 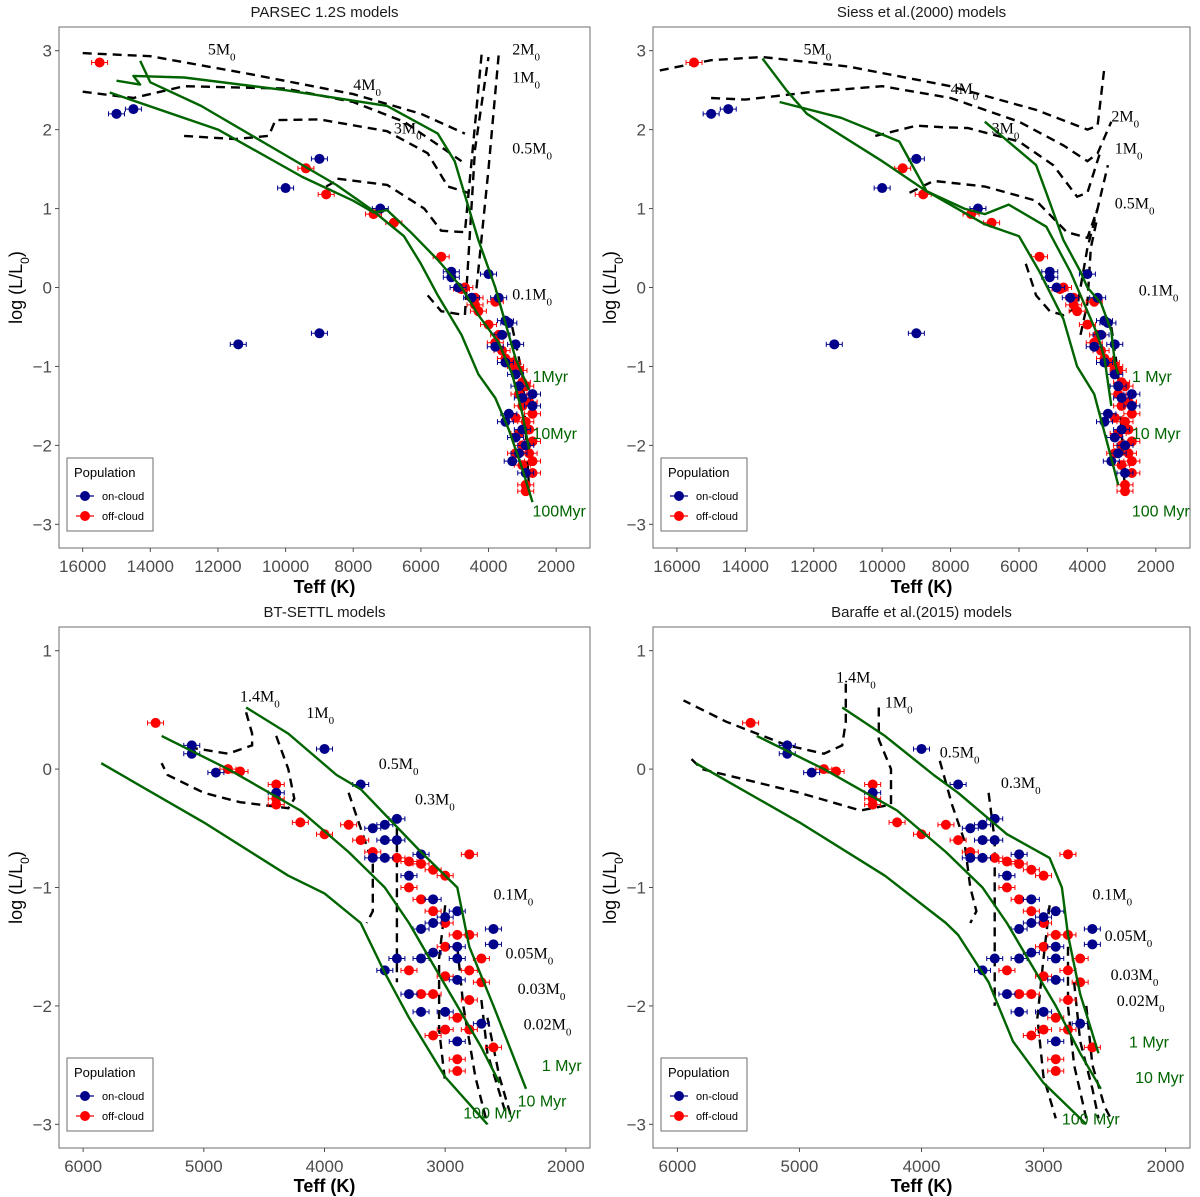 What do you see at coordinates (1135, 978) in the screenshot?
I see `mass-label: 0.03M0` at bounding box center [1135, 978].